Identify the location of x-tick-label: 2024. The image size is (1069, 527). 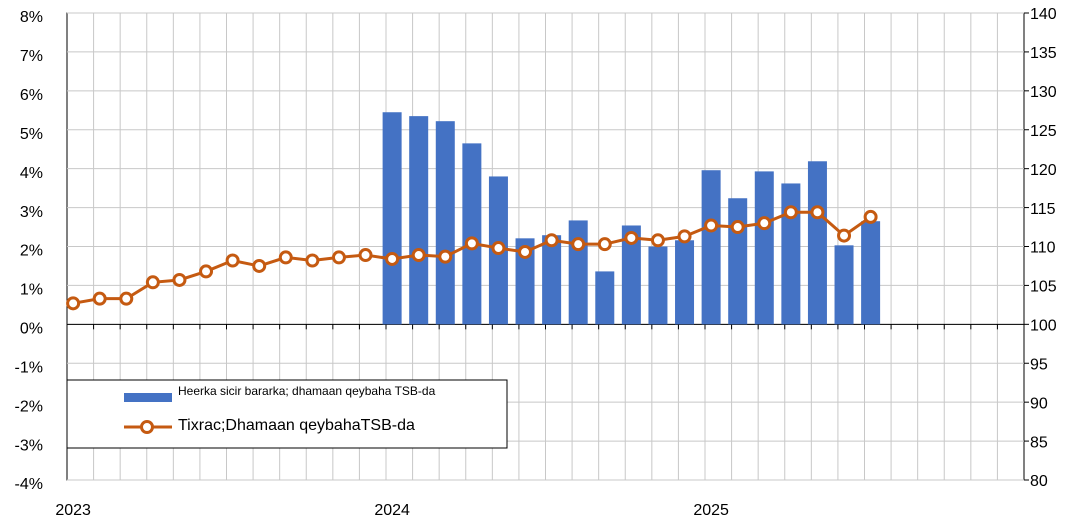
(392, 510).